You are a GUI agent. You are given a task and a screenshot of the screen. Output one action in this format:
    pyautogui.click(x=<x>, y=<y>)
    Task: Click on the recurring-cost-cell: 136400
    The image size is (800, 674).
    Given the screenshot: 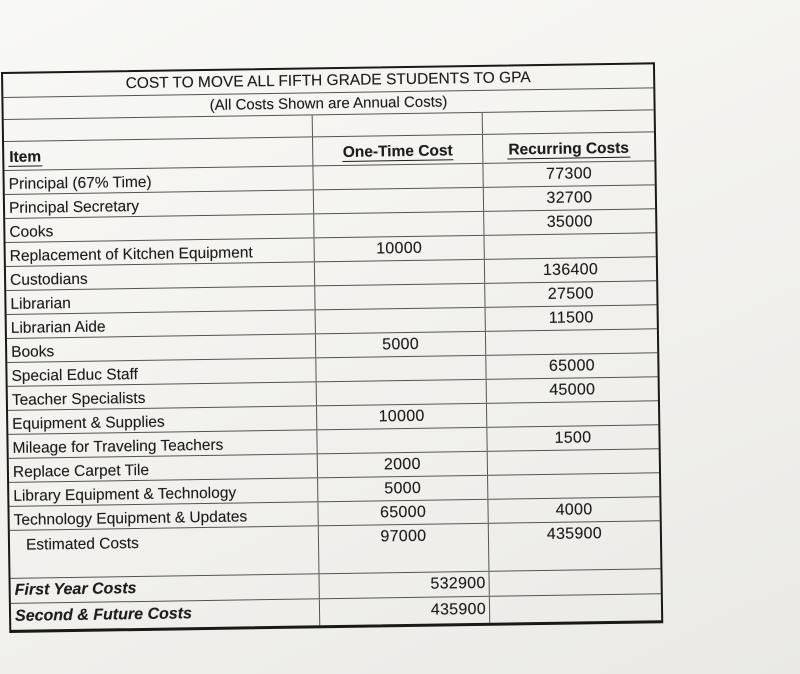 What is the action you would take?
    pyautogui.click(x=570, y=270)
    